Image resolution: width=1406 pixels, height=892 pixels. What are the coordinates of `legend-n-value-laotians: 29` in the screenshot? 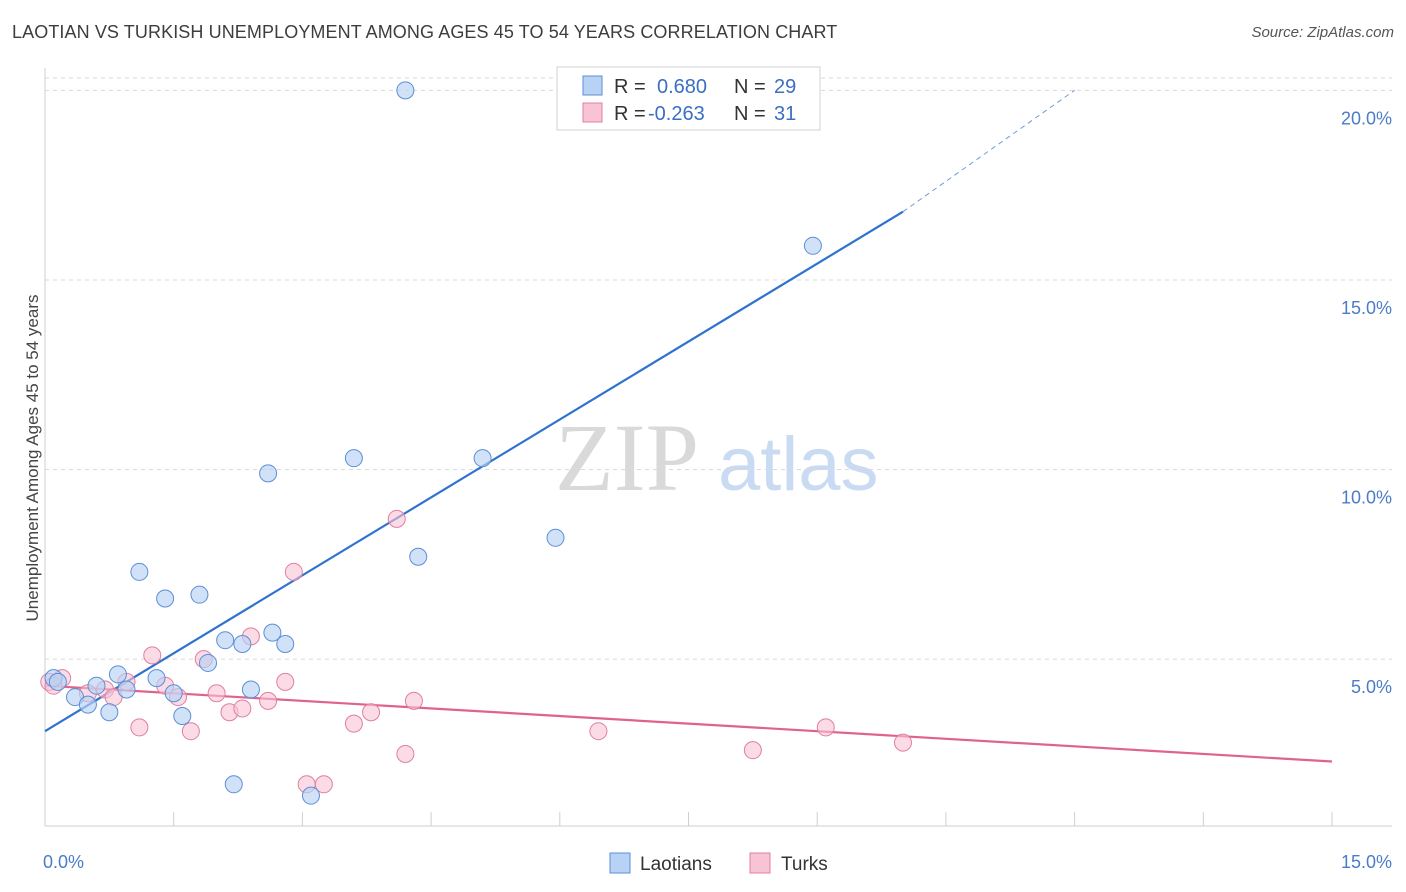 It's located at (785, 87).